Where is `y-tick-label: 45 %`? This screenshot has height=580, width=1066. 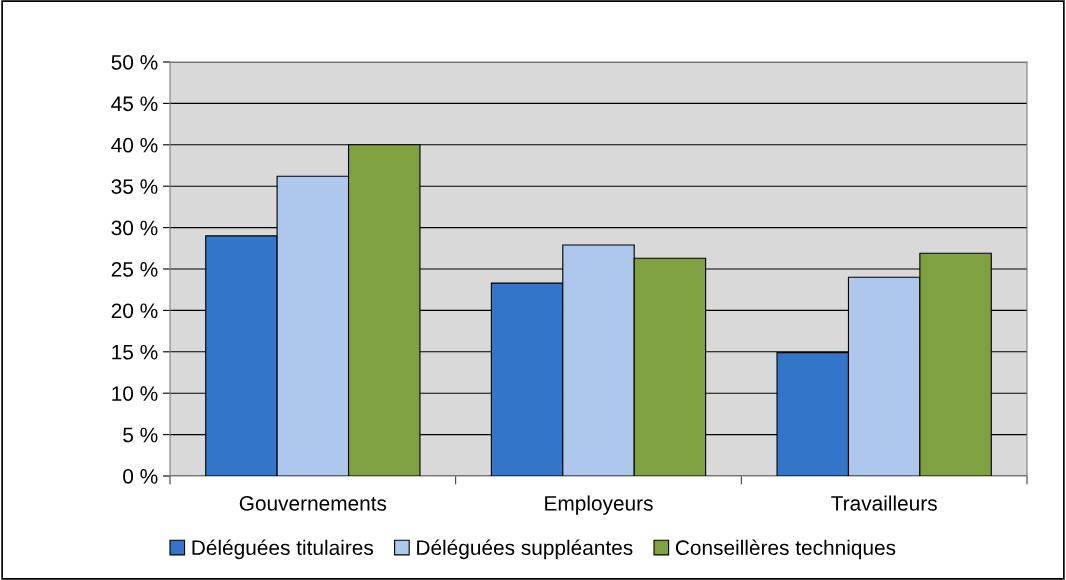
y-tick-label: 45 % is located at coordinates (134, 104).